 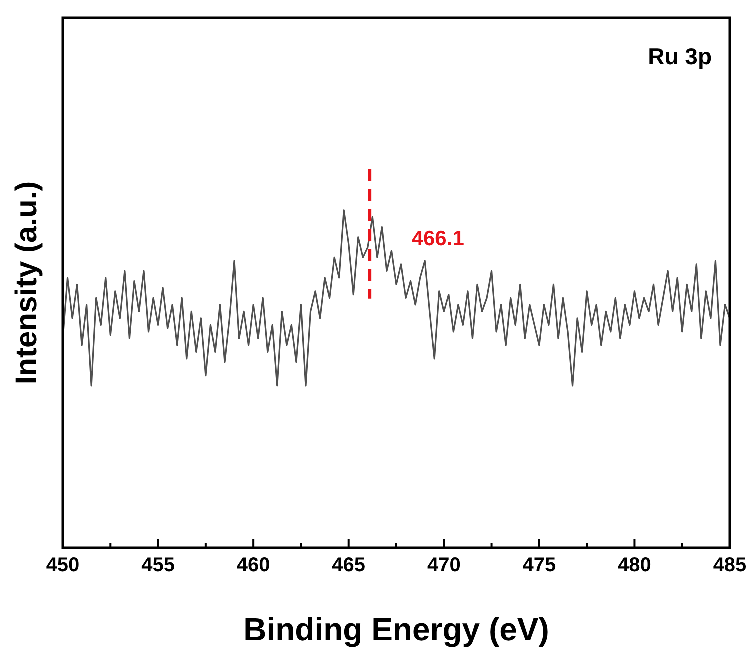 What do you see at coordinates (635, 565) in the screenshot?
I see `x-tick-label: 480` at bounding box center [635, 565].